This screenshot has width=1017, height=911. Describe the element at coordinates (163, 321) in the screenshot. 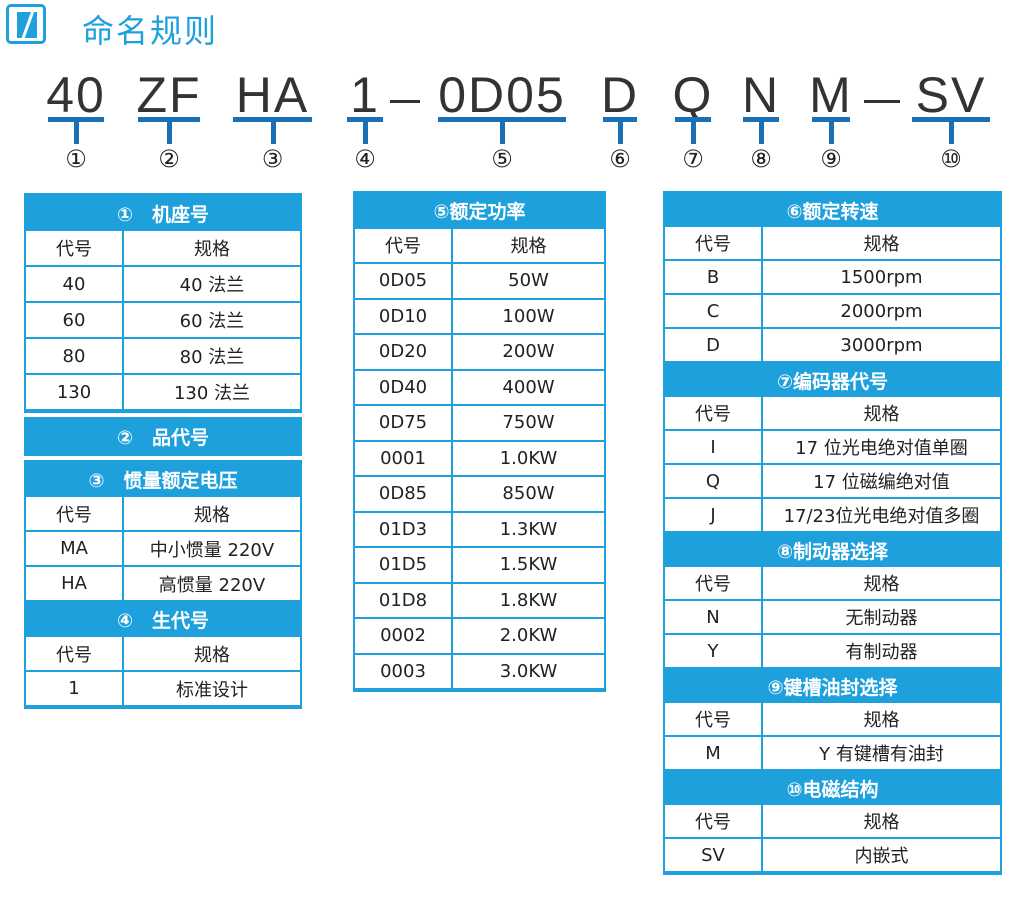

I see `table-row: 60 60 法兰` at that location.